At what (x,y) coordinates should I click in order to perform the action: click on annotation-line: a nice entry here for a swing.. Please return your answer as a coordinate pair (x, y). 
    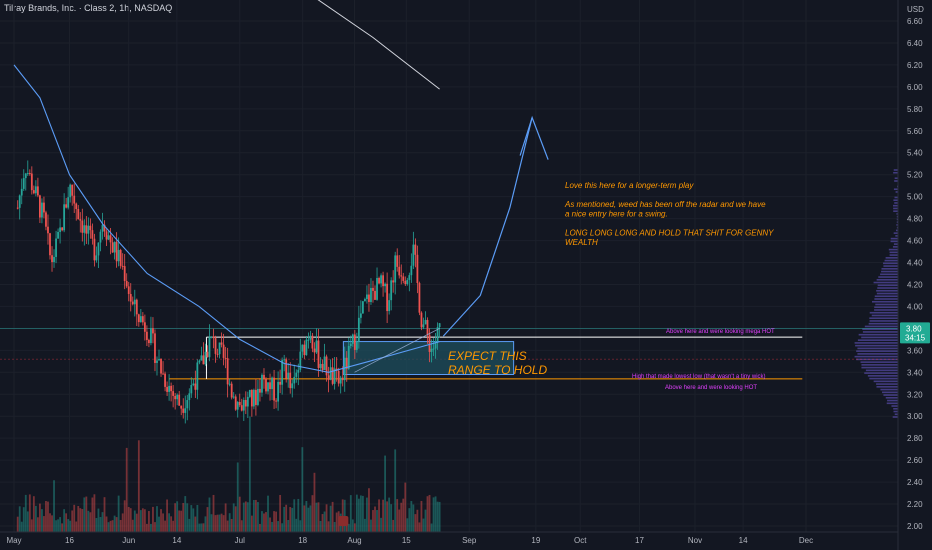
    Looking at the image, I should click on (616, 214).